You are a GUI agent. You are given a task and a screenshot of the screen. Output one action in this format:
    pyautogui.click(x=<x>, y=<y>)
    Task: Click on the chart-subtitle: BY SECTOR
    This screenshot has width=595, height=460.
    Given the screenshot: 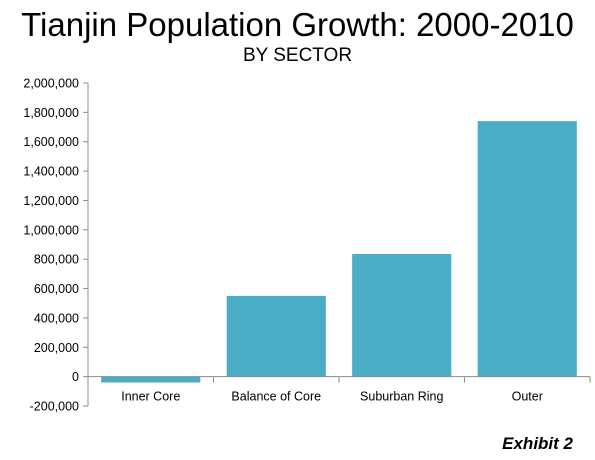 What is the action you would take?
    pyautogui.click(x=297, y=55)
    